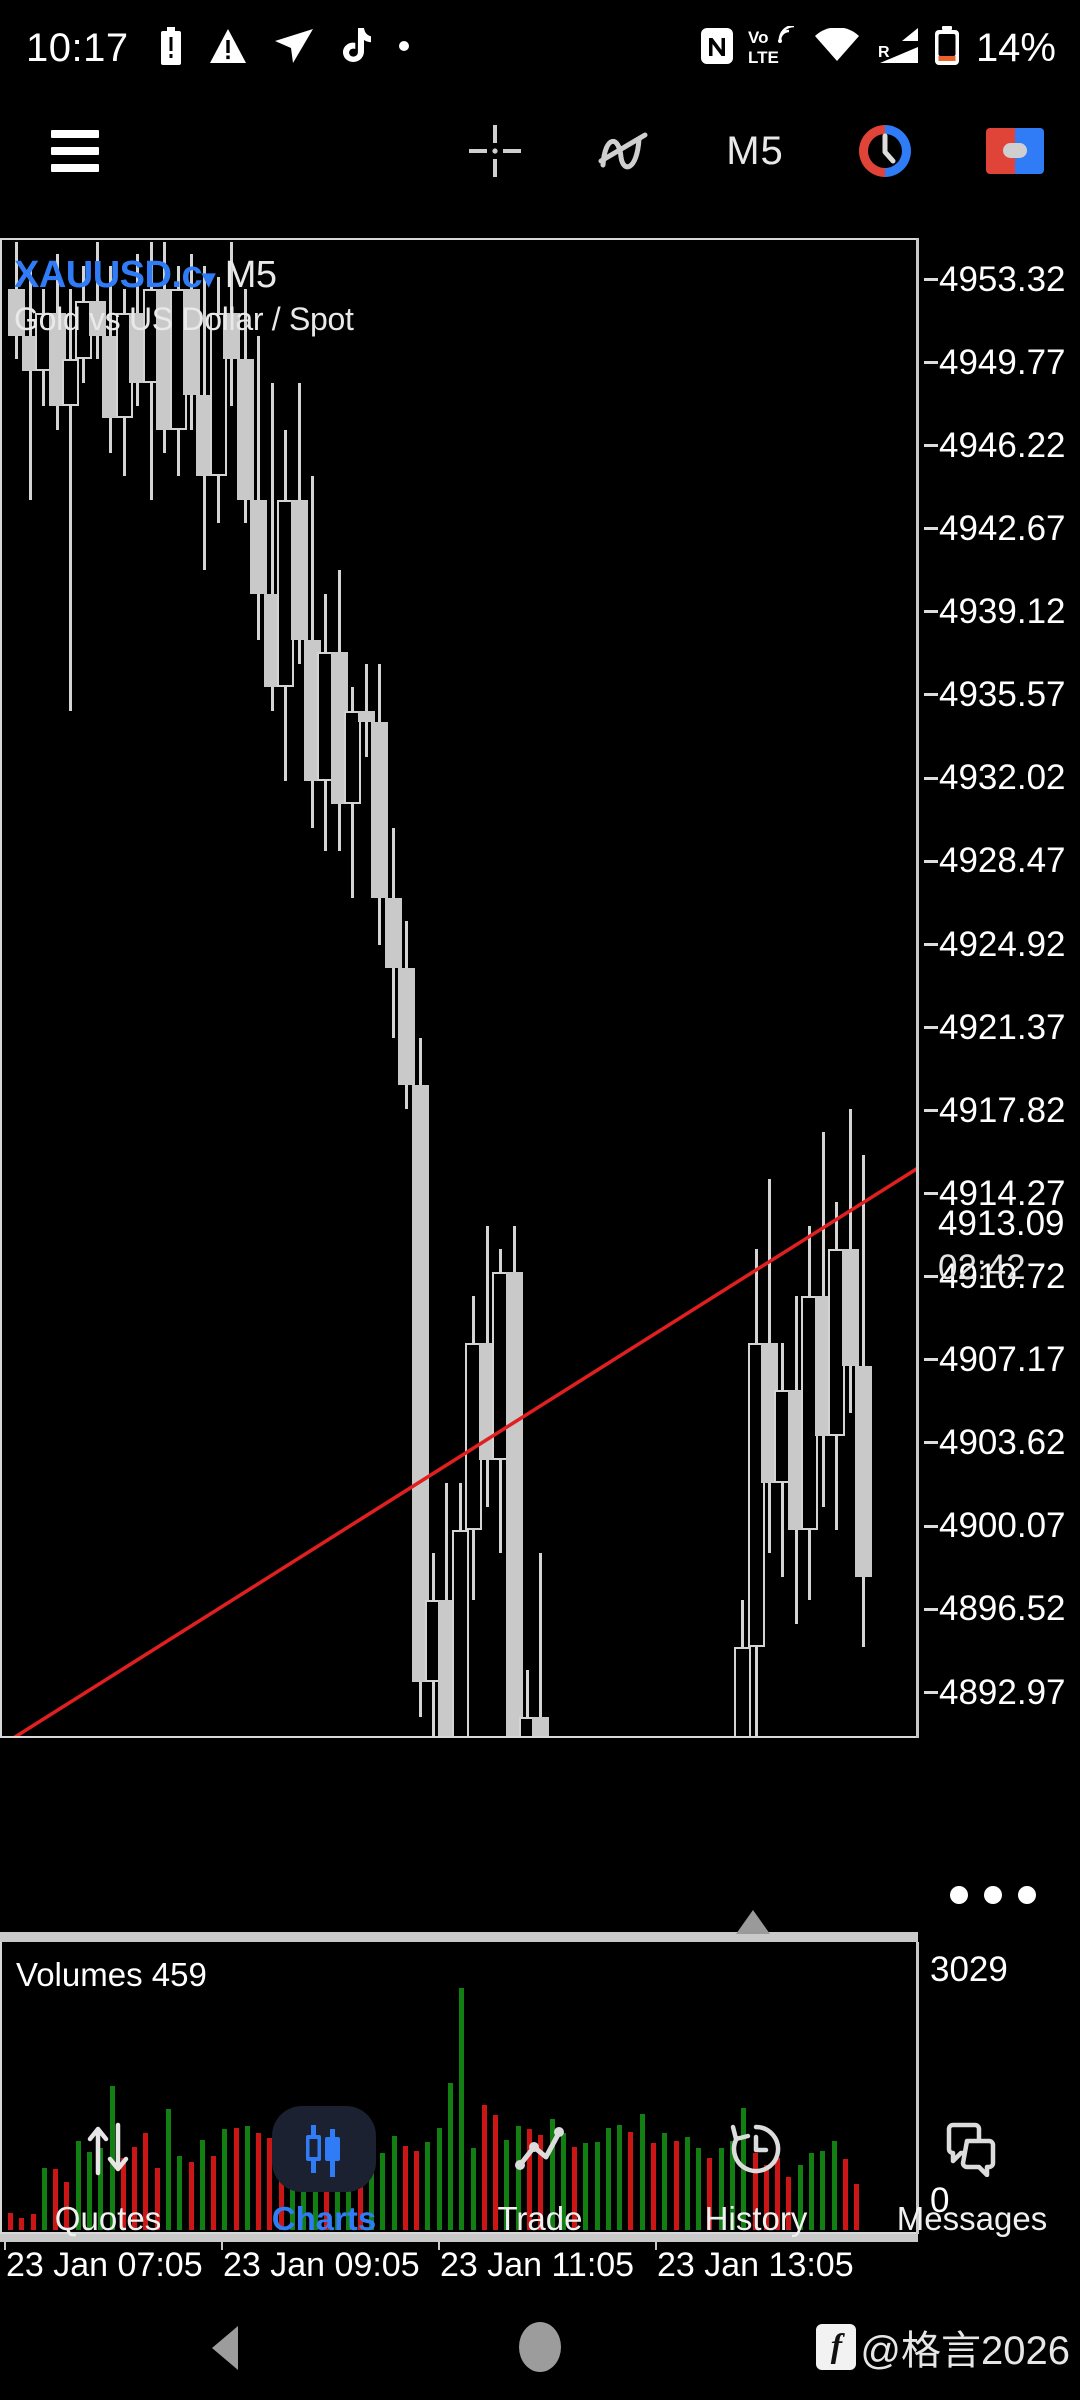  I want to click on volume-axis-line, so click(917, 2088).